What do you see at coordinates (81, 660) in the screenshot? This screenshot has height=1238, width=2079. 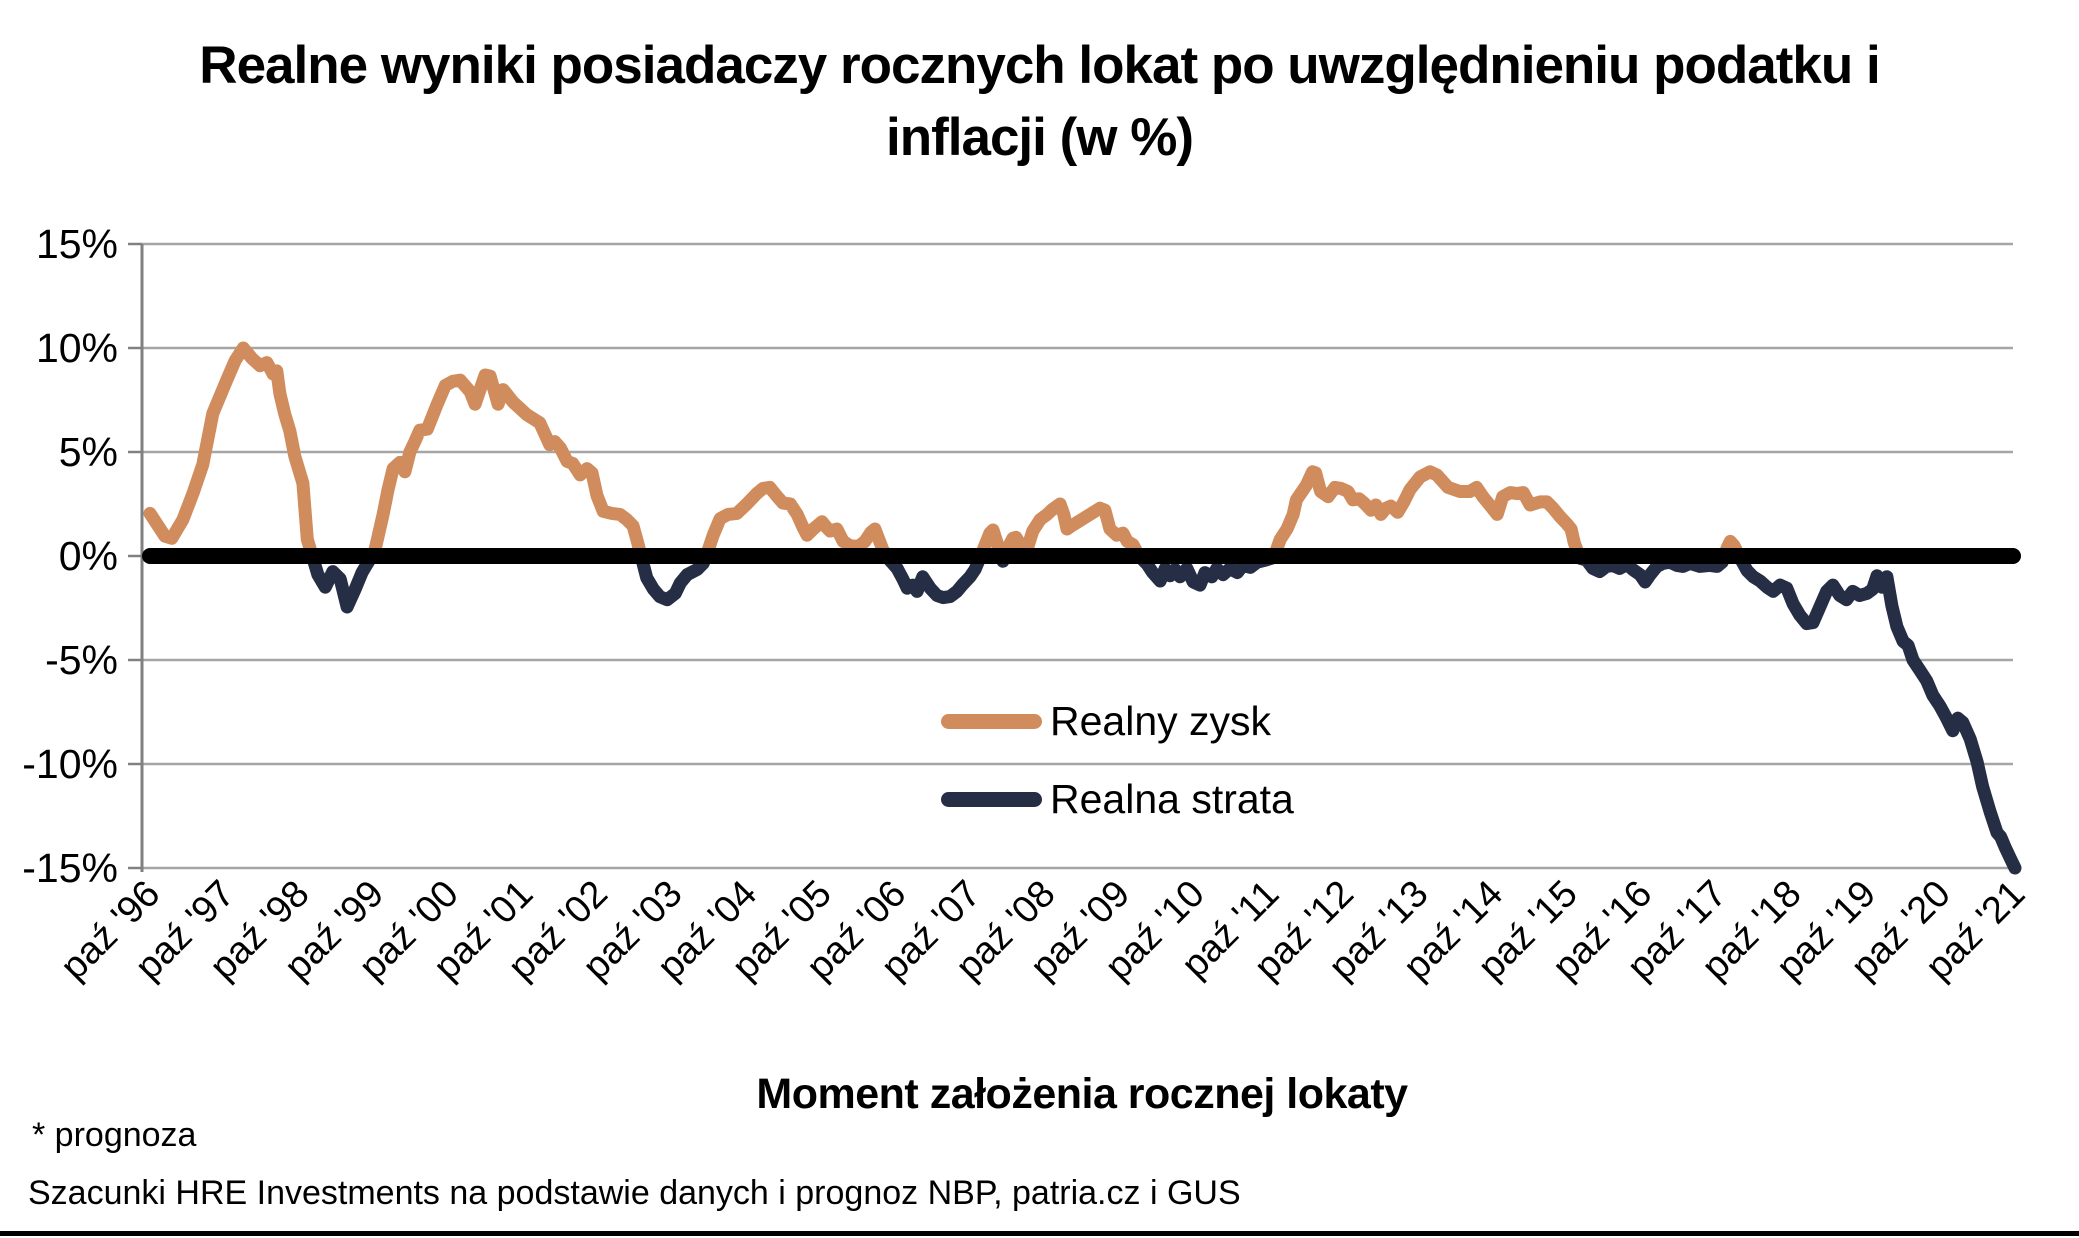 I see `y-tick-label--5%: -5%` at bounding box center [81, 660].